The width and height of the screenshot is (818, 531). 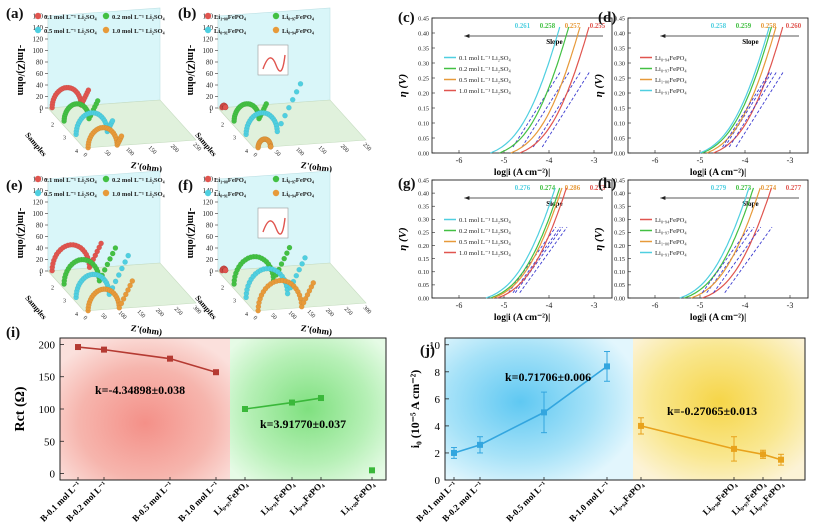 I want to click on slope-value: 0.261, so click(x=523, y=26).